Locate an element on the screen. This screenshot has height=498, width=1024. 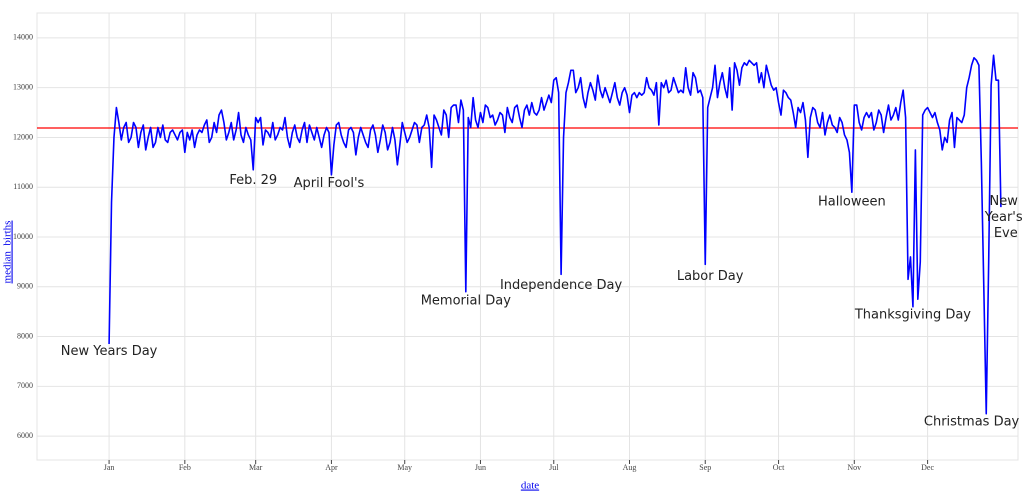
annotation: New Year's Eve is located at coordinates (1004, 217).